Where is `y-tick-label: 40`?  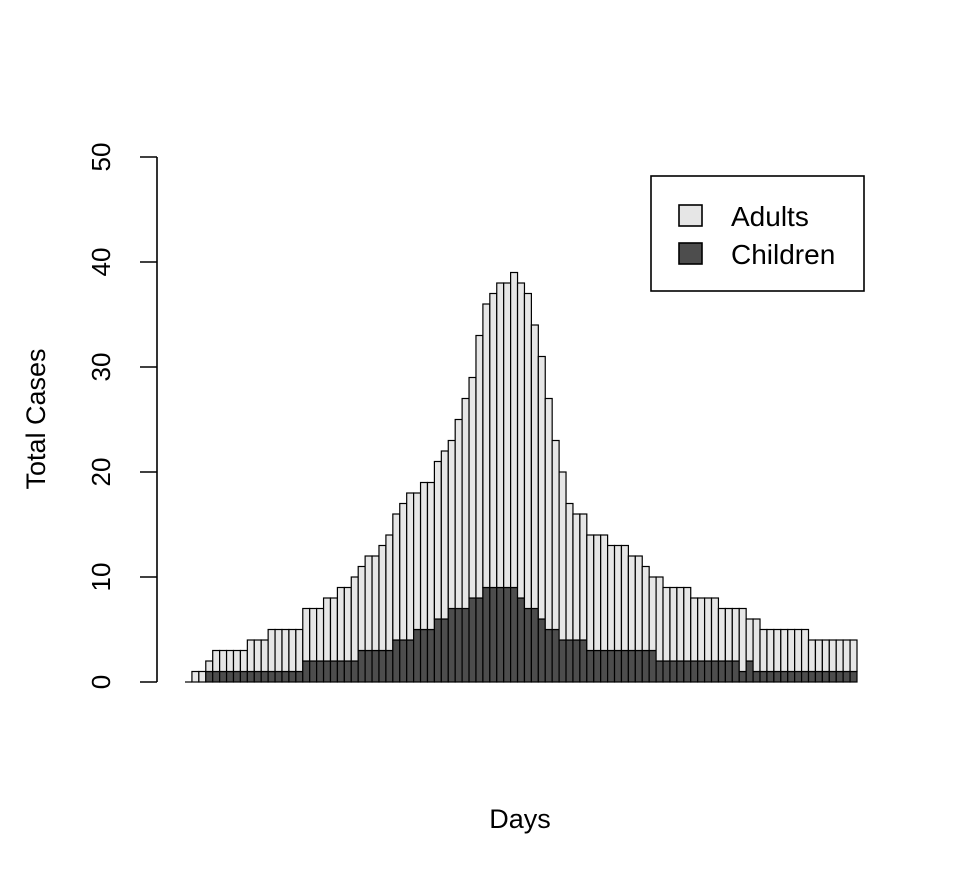
y-tick-label: 40 is located at coordinates (101, 262).